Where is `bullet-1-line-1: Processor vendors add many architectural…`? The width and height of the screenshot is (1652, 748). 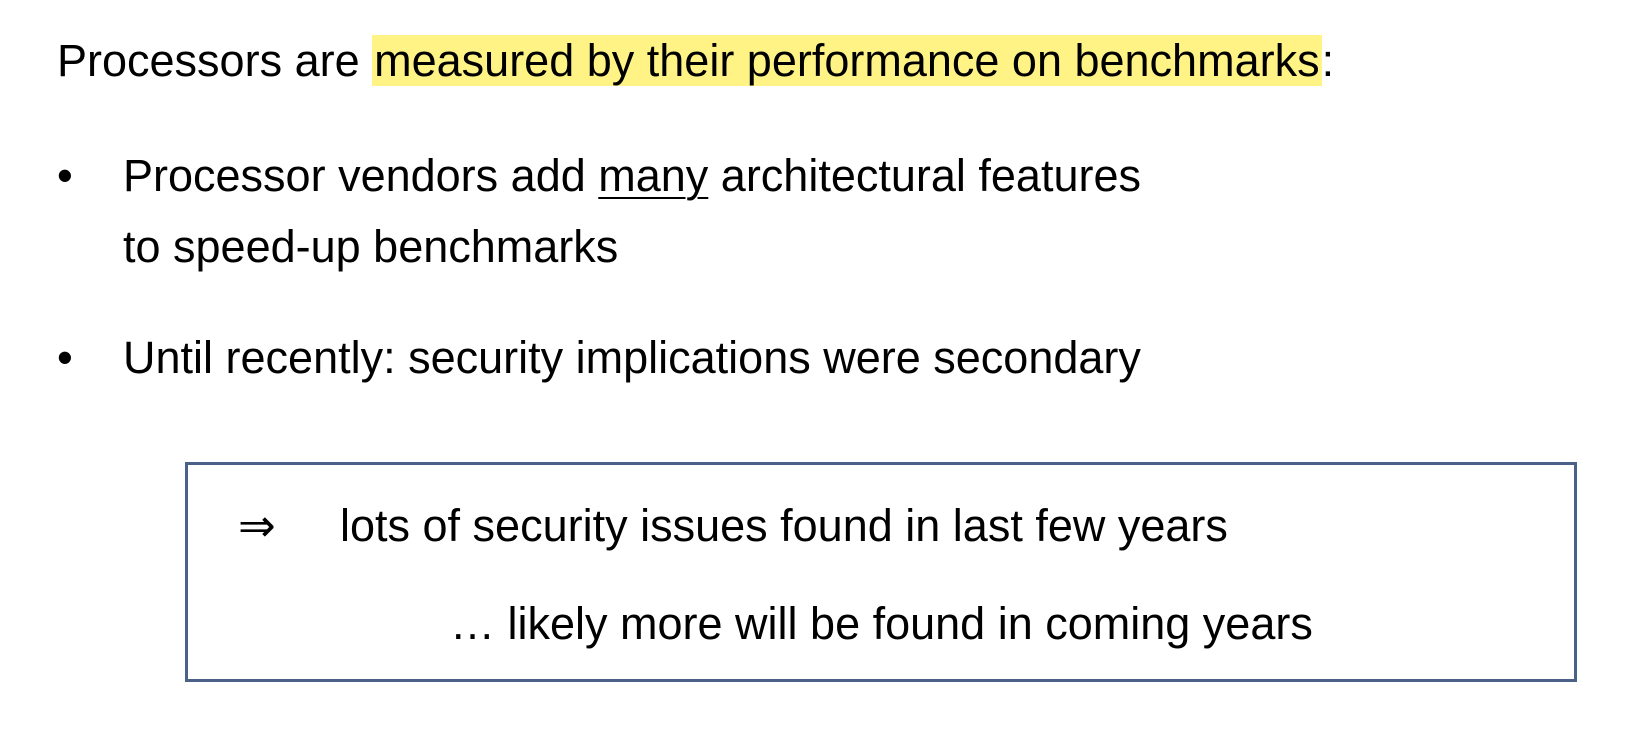
bullet-1-line-1: Processor vendors add many architectural… is located at coordinates (632, 175).